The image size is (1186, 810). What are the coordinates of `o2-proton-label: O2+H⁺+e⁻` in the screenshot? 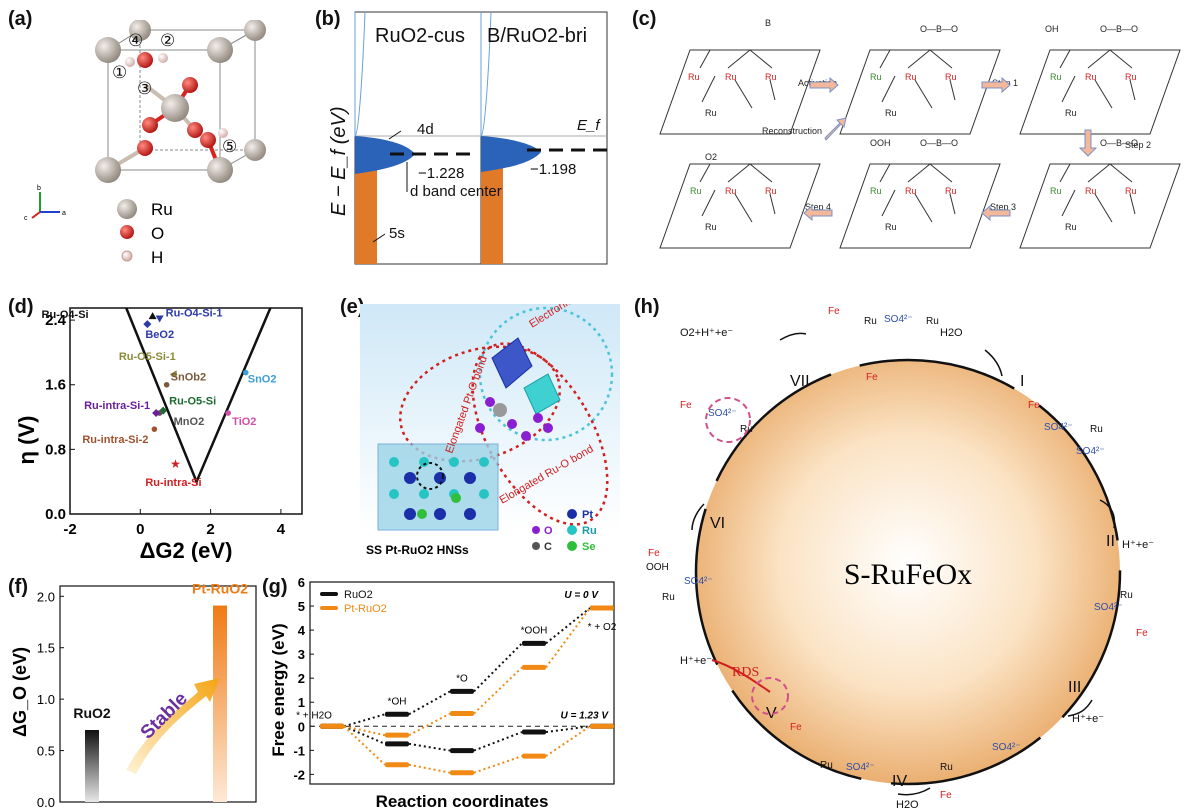 It's located at (706, 333).